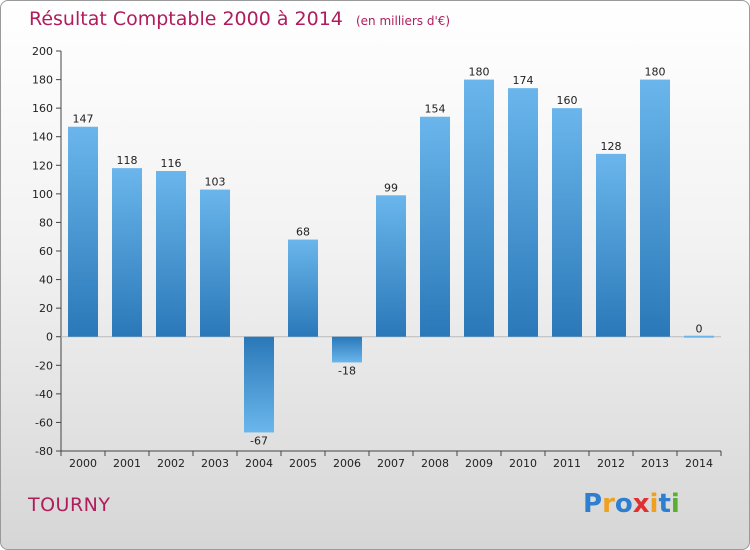 This screenshot has height=550, width=750. Describe the element at coordinates (391, 187) in the screenshot. I see `data-label: 99` at that location.